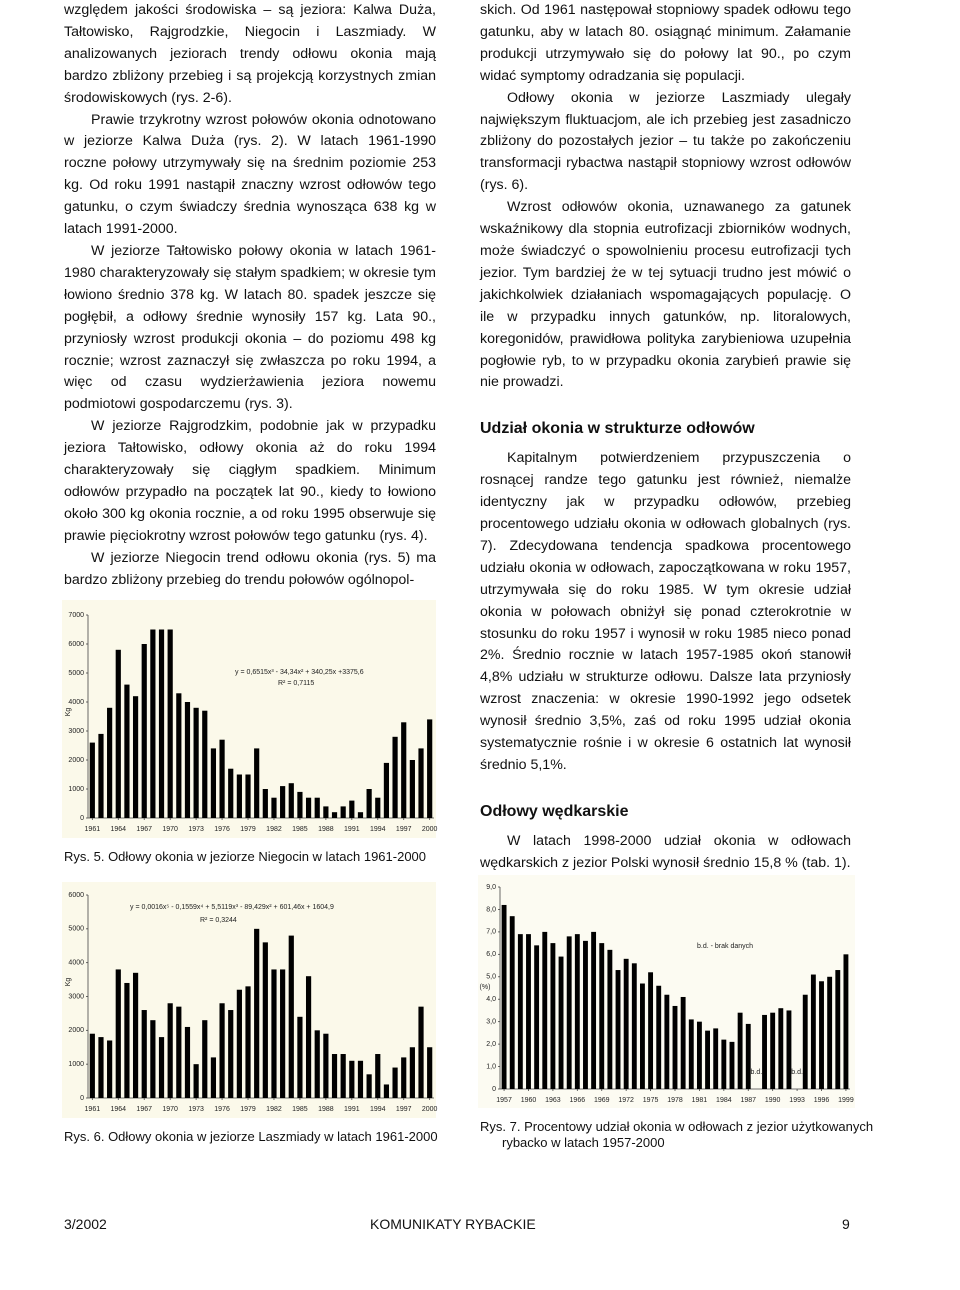  What do you see at coordinates (404, 829) in the screenshot?
I see `x-tick-label: 1997` at bounding box center [404, 829].